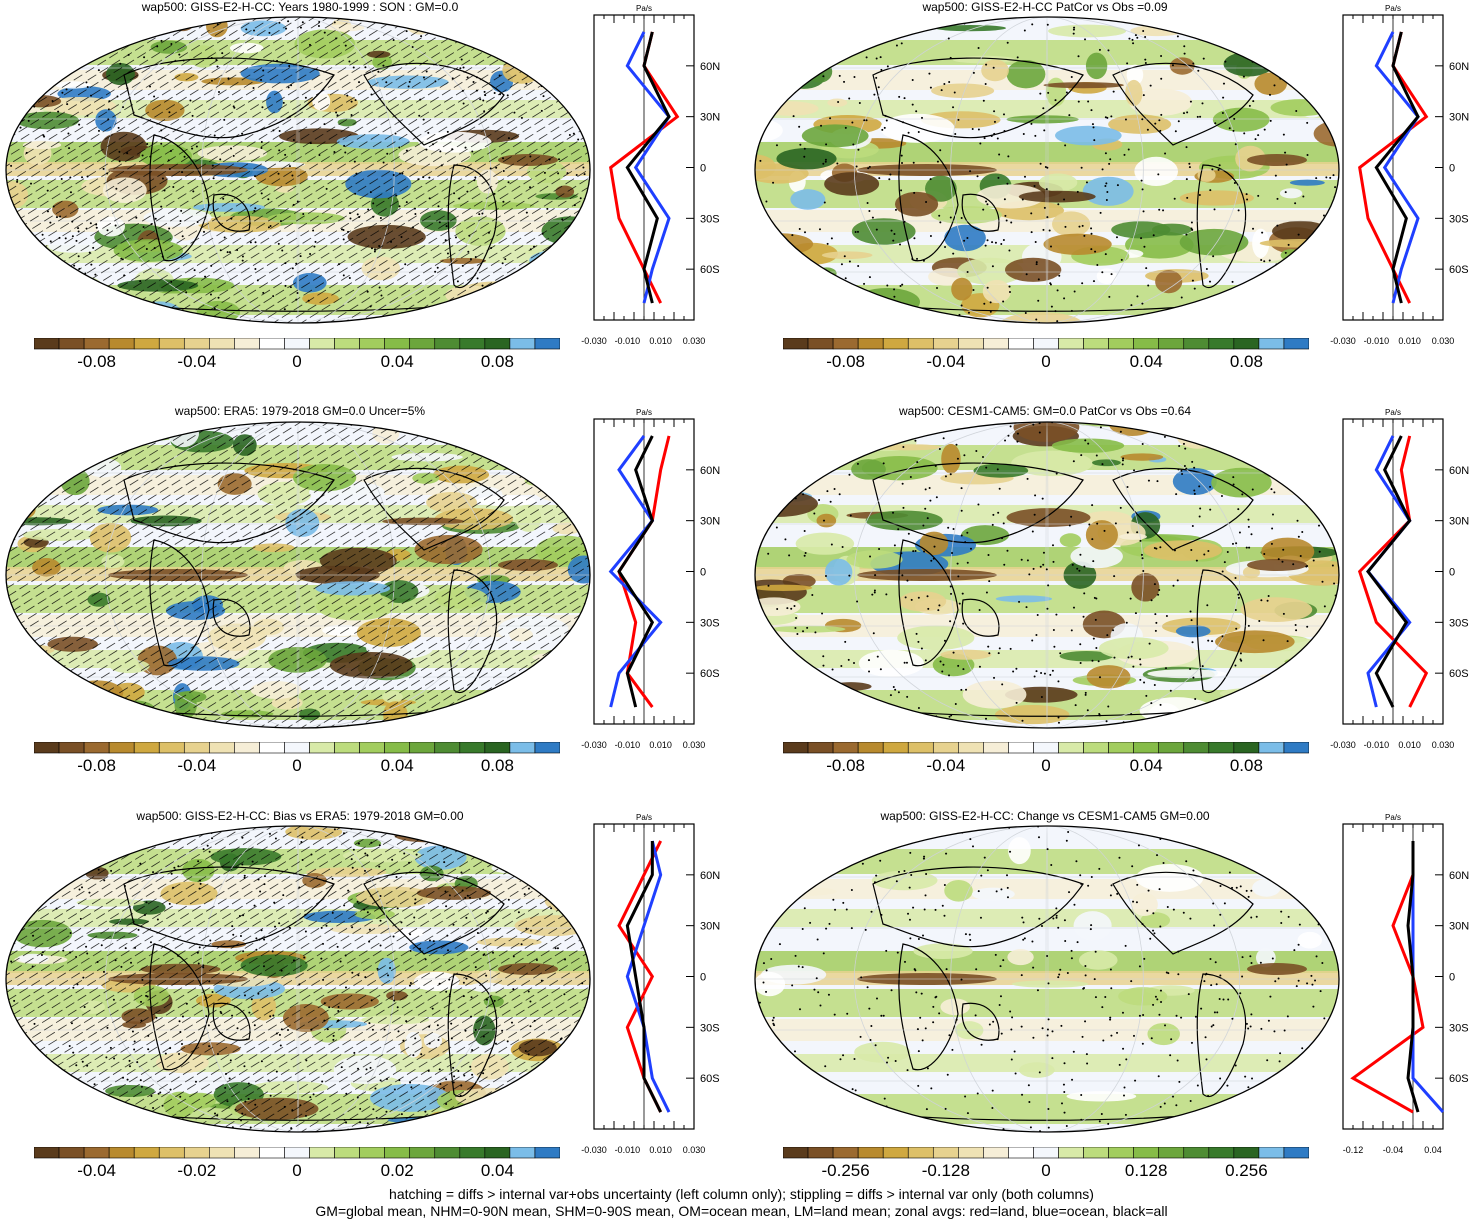 Image resolution: width=1483 pixels, height=1219 pixels. I want to click on zonal-plot-0: Pa/s 60N 30N 0 30S 60S -0.030 -0.010 0.010 0.030, so click(650, 175).